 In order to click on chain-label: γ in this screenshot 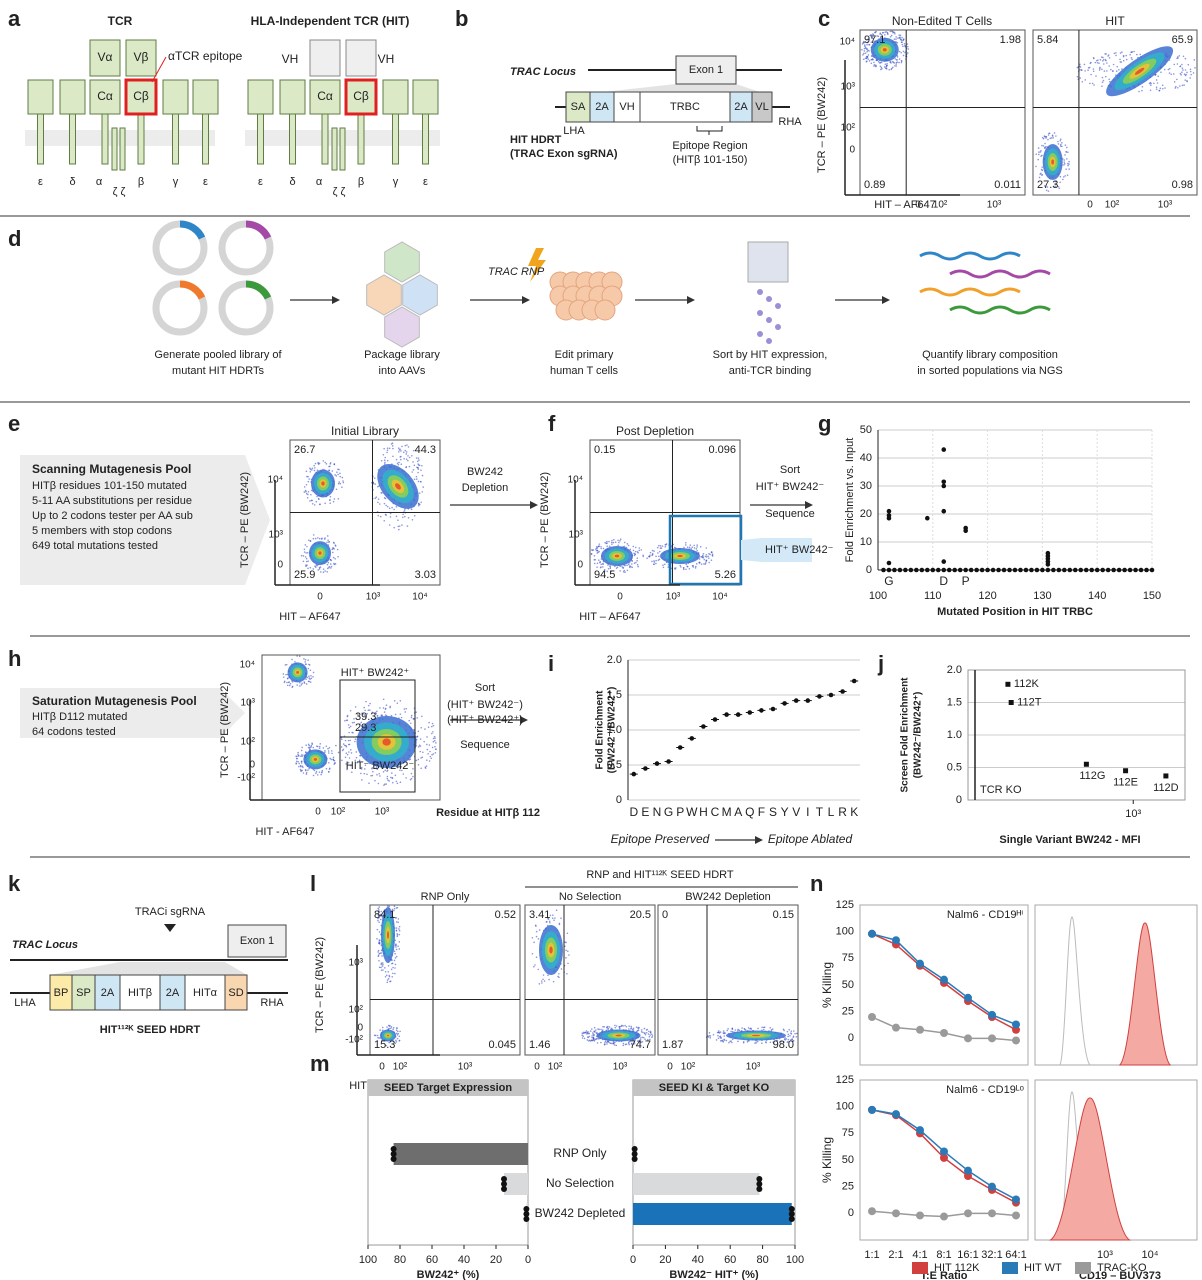, I will do `click(176, 182)`.